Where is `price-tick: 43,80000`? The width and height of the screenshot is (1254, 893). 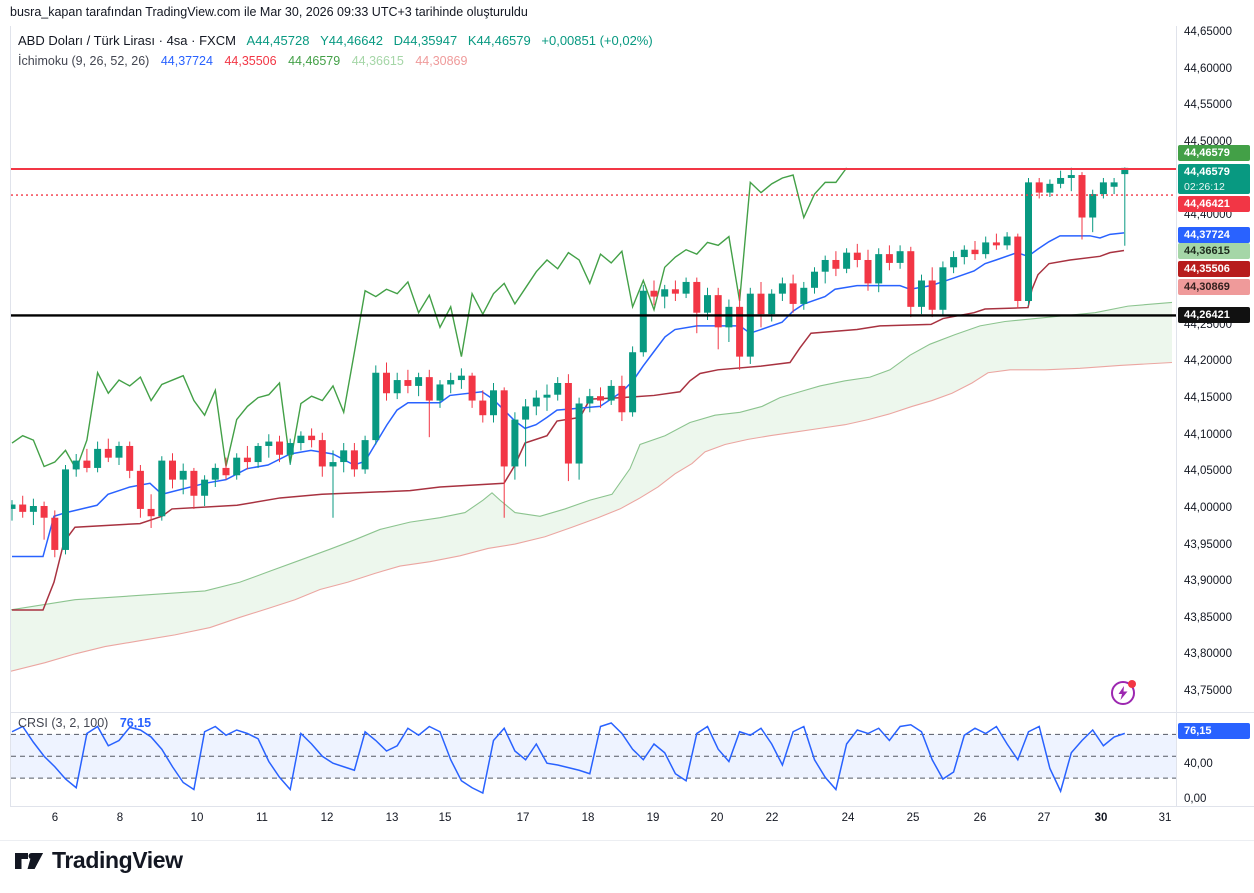
price-tick: 43,80000 is located at coordinates (1208, 654).